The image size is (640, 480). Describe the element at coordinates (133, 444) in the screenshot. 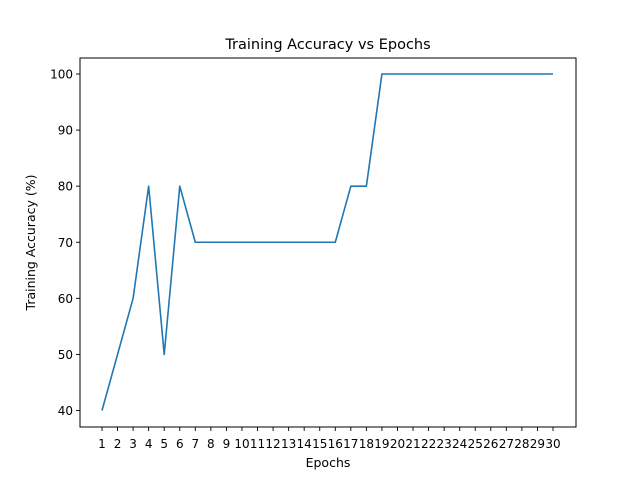

I see `x-tick-label: 3` at that location.